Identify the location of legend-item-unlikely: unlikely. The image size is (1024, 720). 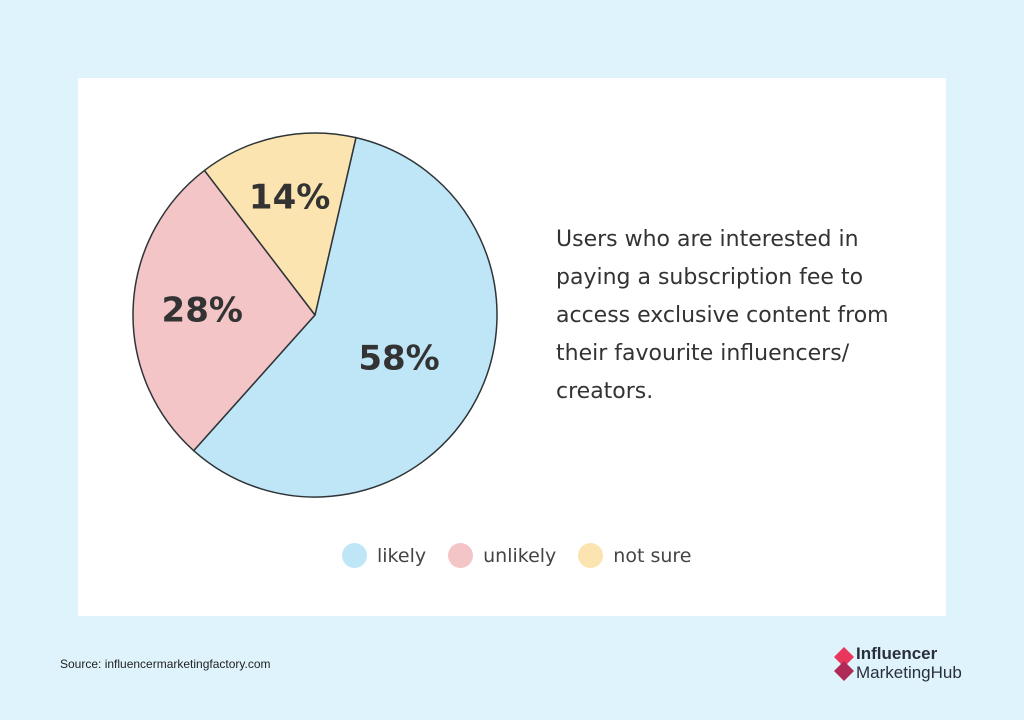
(502, 555).